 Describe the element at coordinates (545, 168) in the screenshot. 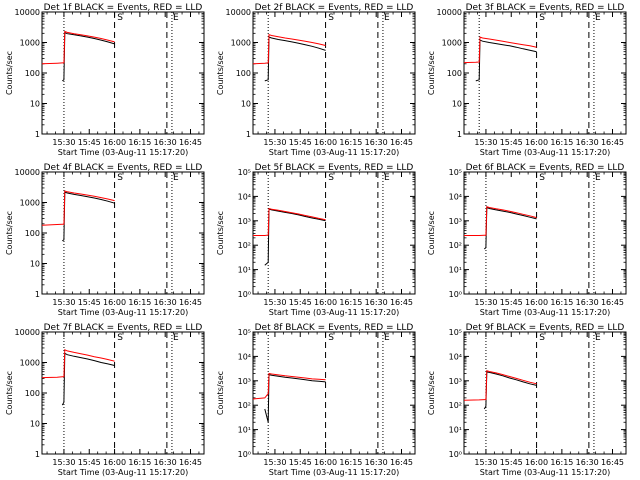

I see `panel-title: Det 6f BLACK = Events, RED = LLD` at that location.